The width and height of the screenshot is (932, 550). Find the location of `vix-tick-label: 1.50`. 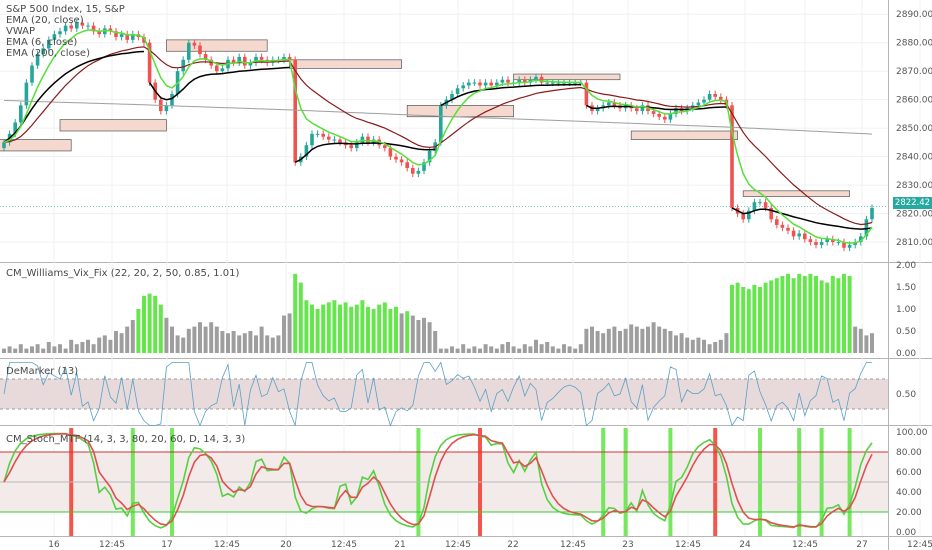

vix-tick-label: 1.50 is located at coordinates (906, 288).